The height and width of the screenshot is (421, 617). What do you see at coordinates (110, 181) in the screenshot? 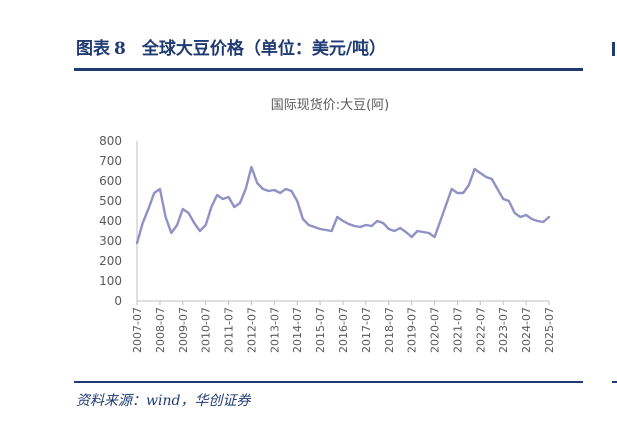
I see `y-tick-label: 600` at bounding box center [110, 181].